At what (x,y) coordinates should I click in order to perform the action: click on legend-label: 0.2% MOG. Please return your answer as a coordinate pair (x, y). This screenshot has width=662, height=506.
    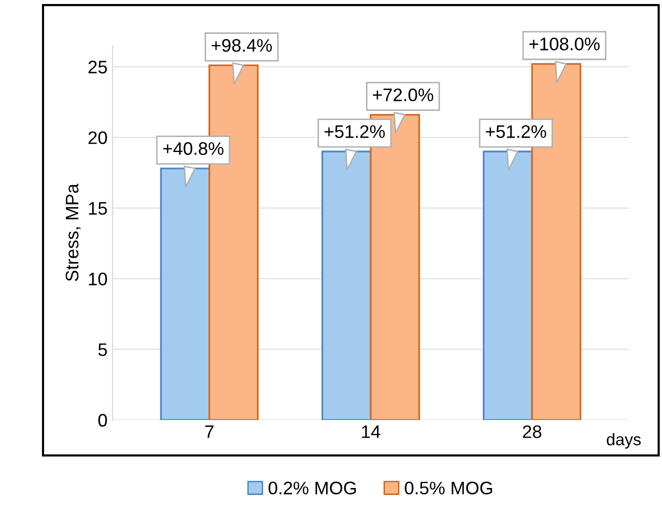
    Looking at the image, I should click on (312, 488).